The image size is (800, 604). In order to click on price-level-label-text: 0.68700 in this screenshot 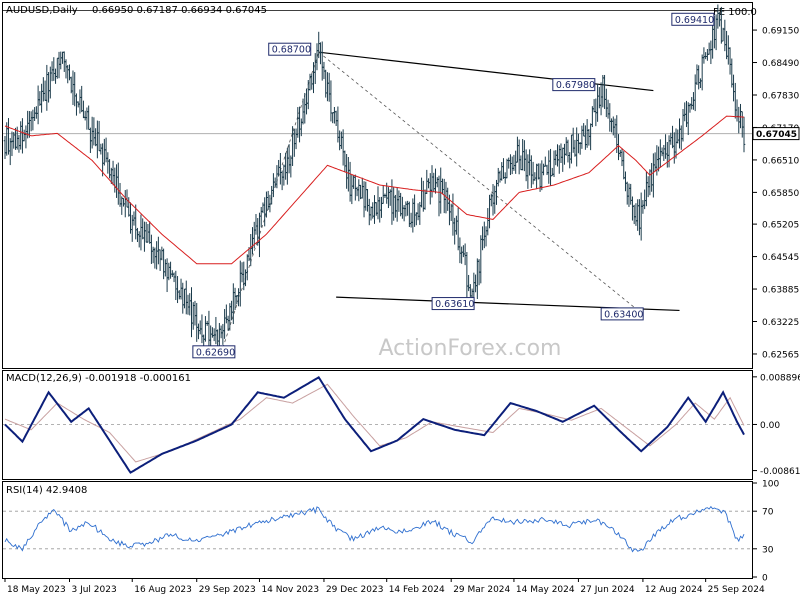, I will do `click(291, 50)`.